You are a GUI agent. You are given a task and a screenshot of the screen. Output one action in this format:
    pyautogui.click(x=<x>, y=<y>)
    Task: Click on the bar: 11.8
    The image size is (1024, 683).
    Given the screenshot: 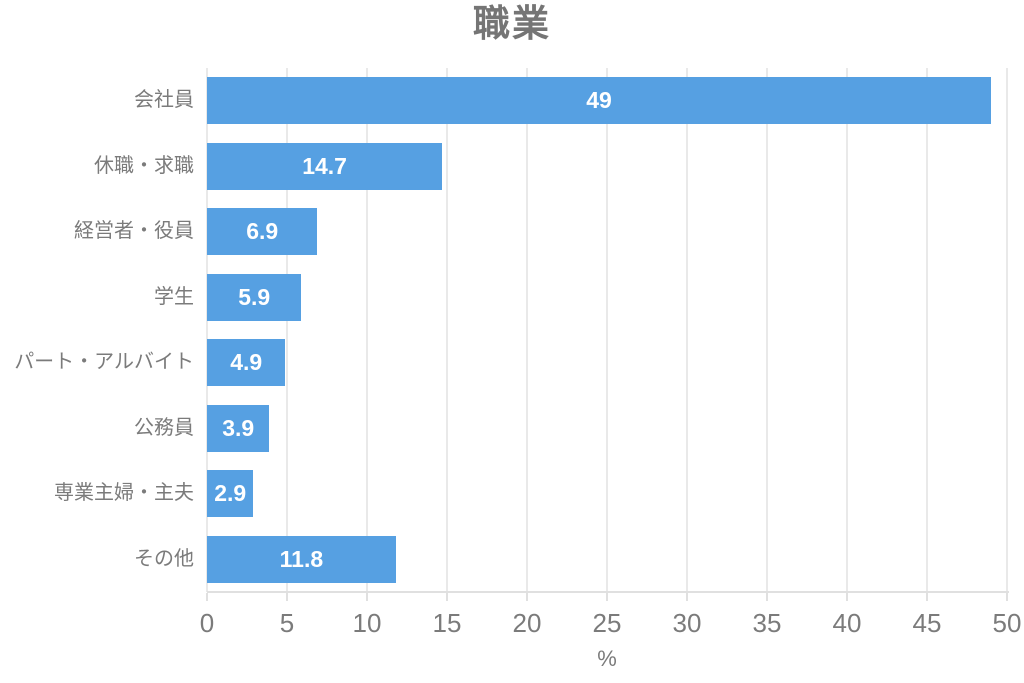 What is the action you would take?
    pyautogui.click(x=301, y=559)
    